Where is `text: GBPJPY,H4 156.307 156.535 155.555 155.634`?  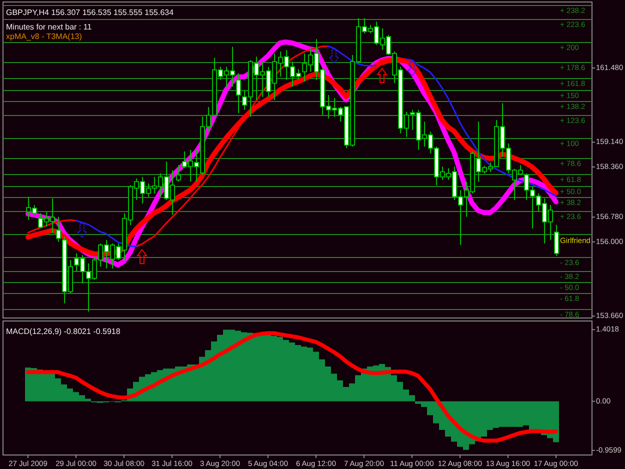 text: GBPJPY,H4 156.307 156.535 155.555 155.634 is located at coordinates (90, 12).